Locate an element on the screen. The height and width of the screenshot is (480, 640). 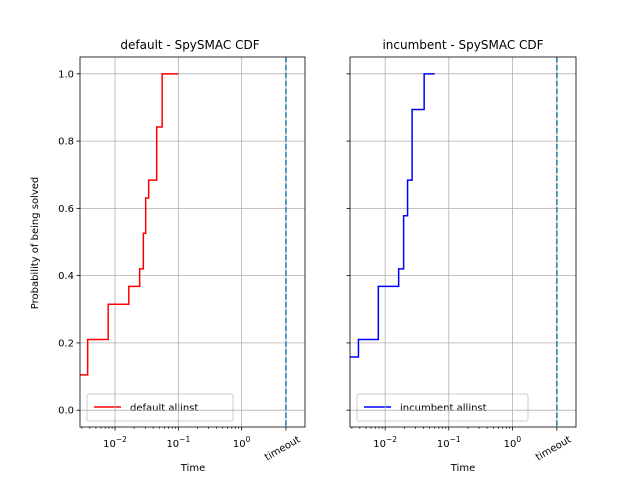
y-tick-label: 0.4 is located at coordinates (66, 276).